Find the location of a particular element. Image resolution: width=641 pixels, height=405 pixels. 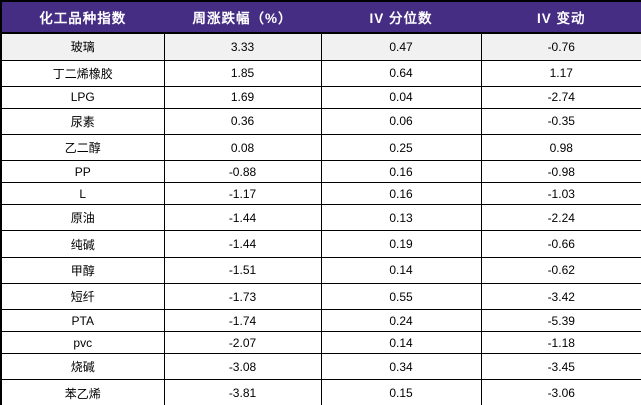

iv-change-cell: -3.45 is located at coordinates (560, 367).